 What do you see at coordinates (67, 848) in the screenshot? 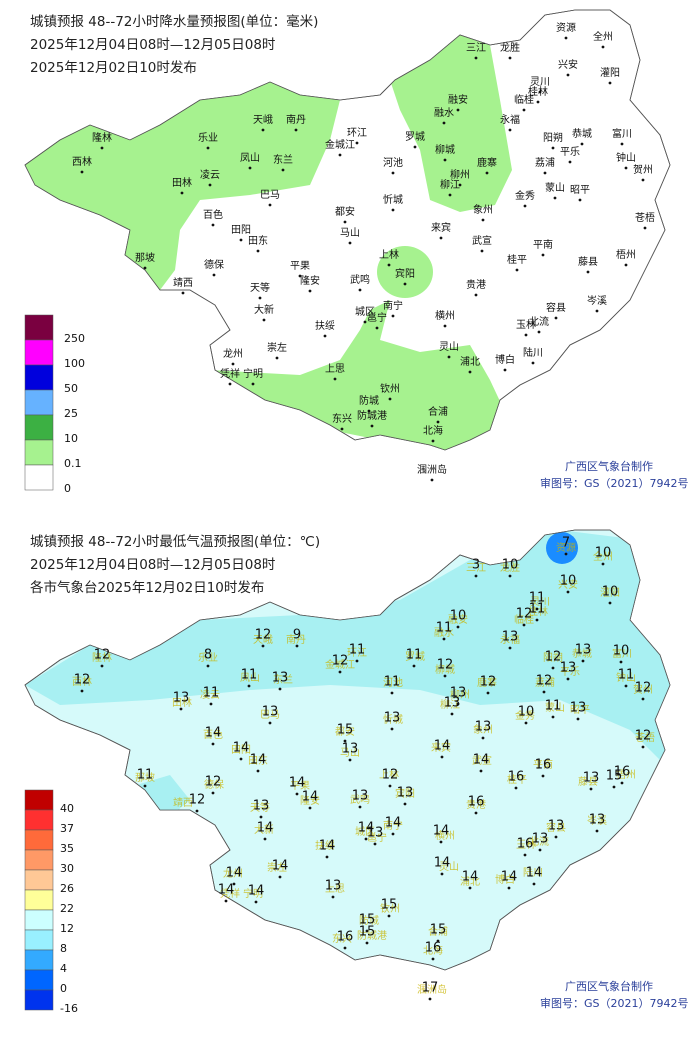
I see `legend-label: 35` at bounding box center [67, 848].